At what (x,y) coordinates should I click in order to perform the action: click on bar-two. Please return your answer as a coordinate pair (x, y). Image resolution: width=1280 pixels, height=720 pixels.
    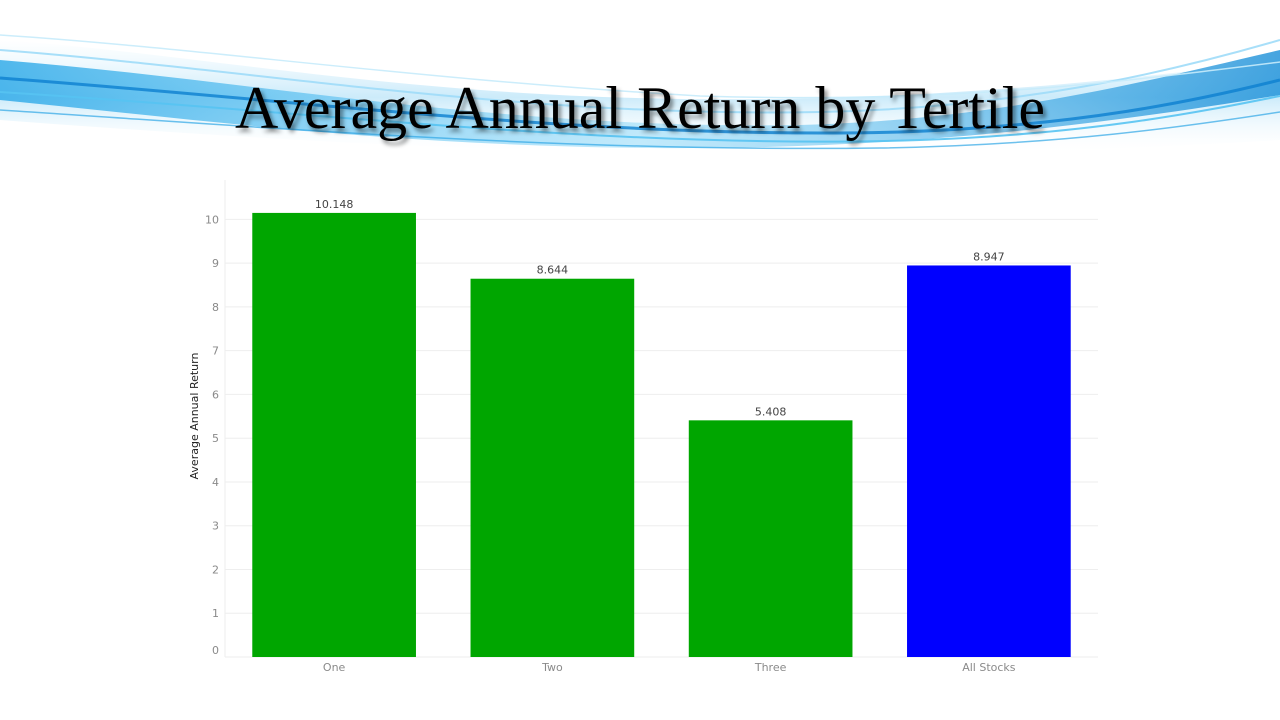
    Looking at the image, I should click on (552, 467).